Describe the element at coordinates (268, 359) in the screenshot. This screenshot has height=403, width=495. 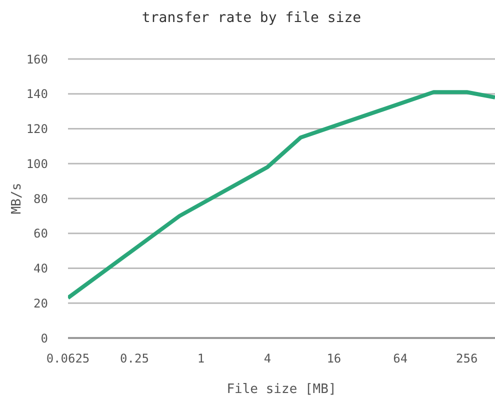
I see `x-tick-label: 4` at that location.